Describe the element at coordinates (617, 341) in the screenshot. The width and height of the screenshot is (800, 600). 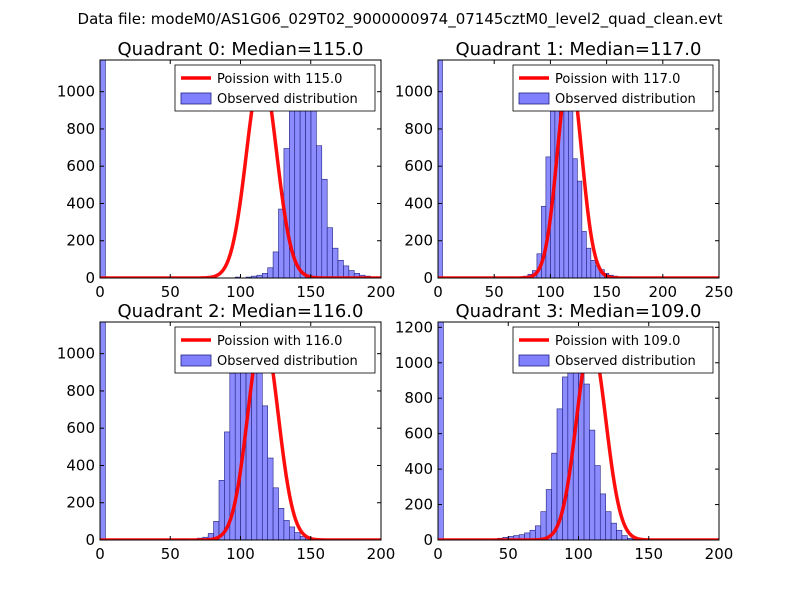
I see `legend-fit-label: Poission with 109.0` at that location.